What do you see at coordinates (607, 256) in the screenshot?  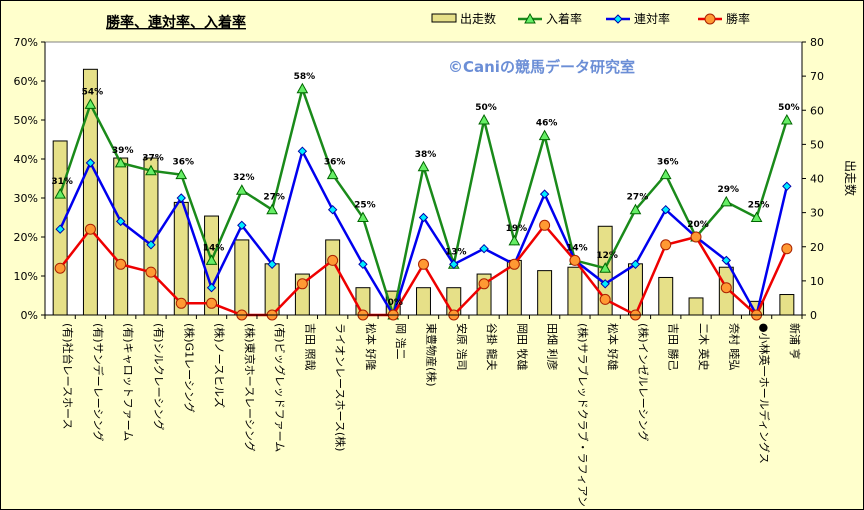 I see `data-label: 12%` at bounding box center [607, 256].